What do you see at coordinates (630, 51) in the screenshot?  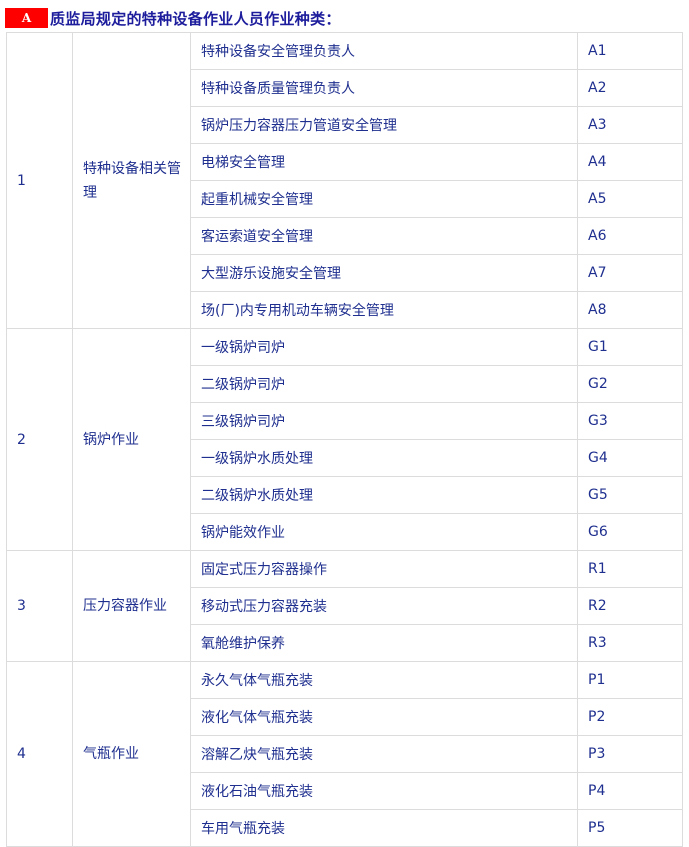 I see `item-code: A1` at bounding box center [630, 51].